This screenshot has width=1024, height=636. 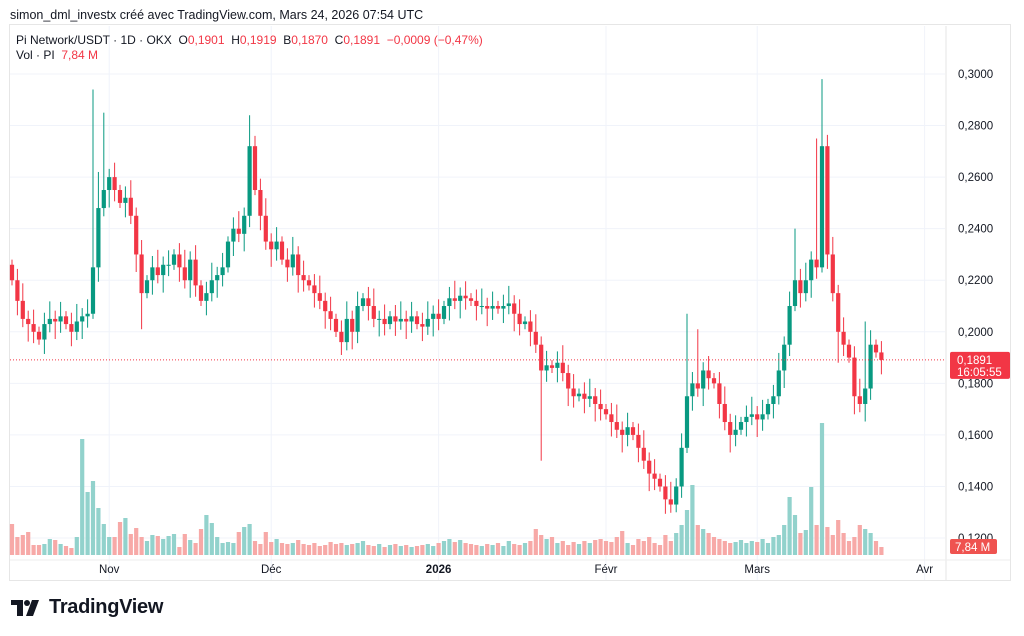 I want to click on price-tick-label: 0,3000, so click(x=975, y=75).